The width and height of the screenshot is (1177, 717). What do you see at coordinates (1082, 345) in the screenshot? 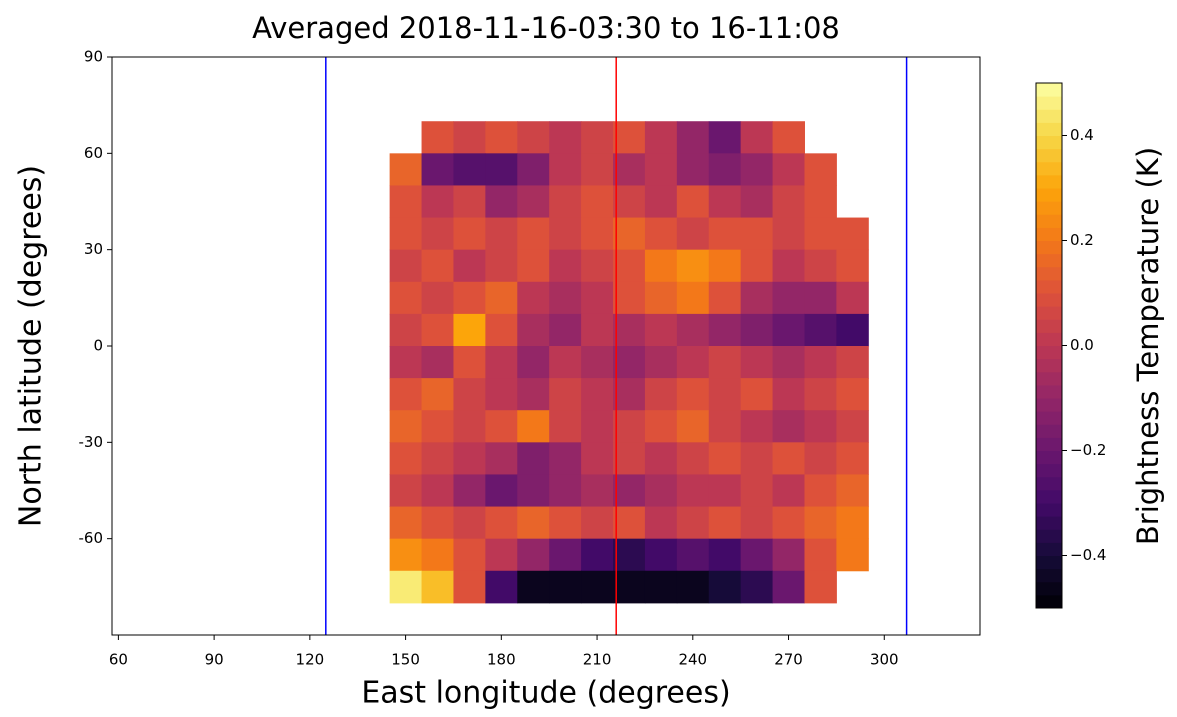
I see `colorbar-tick-label: 0.0` at bounding box center [1082, 345].